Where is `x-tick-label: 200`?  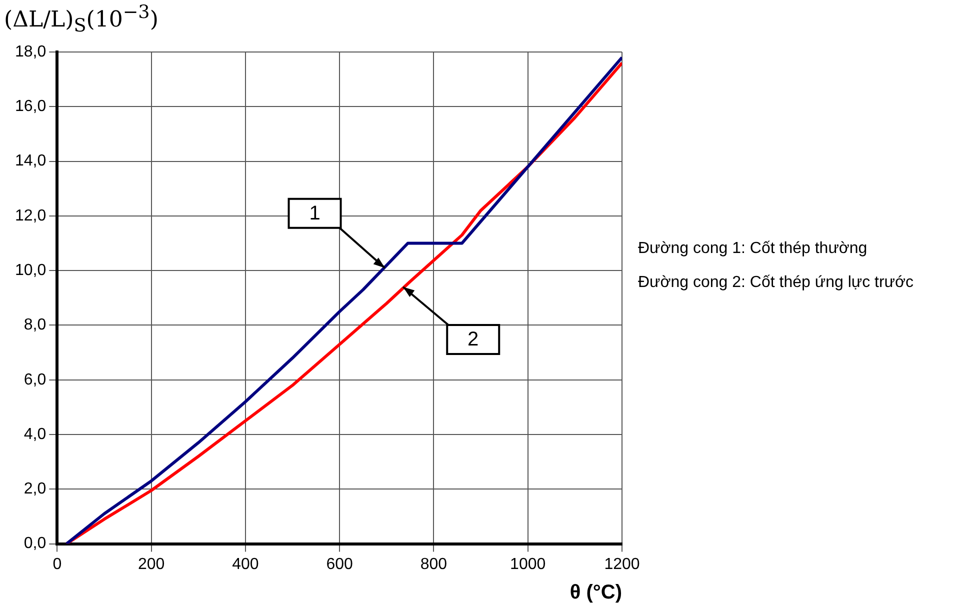
x-tick-label: 200 is located at coordinates (151, 564).